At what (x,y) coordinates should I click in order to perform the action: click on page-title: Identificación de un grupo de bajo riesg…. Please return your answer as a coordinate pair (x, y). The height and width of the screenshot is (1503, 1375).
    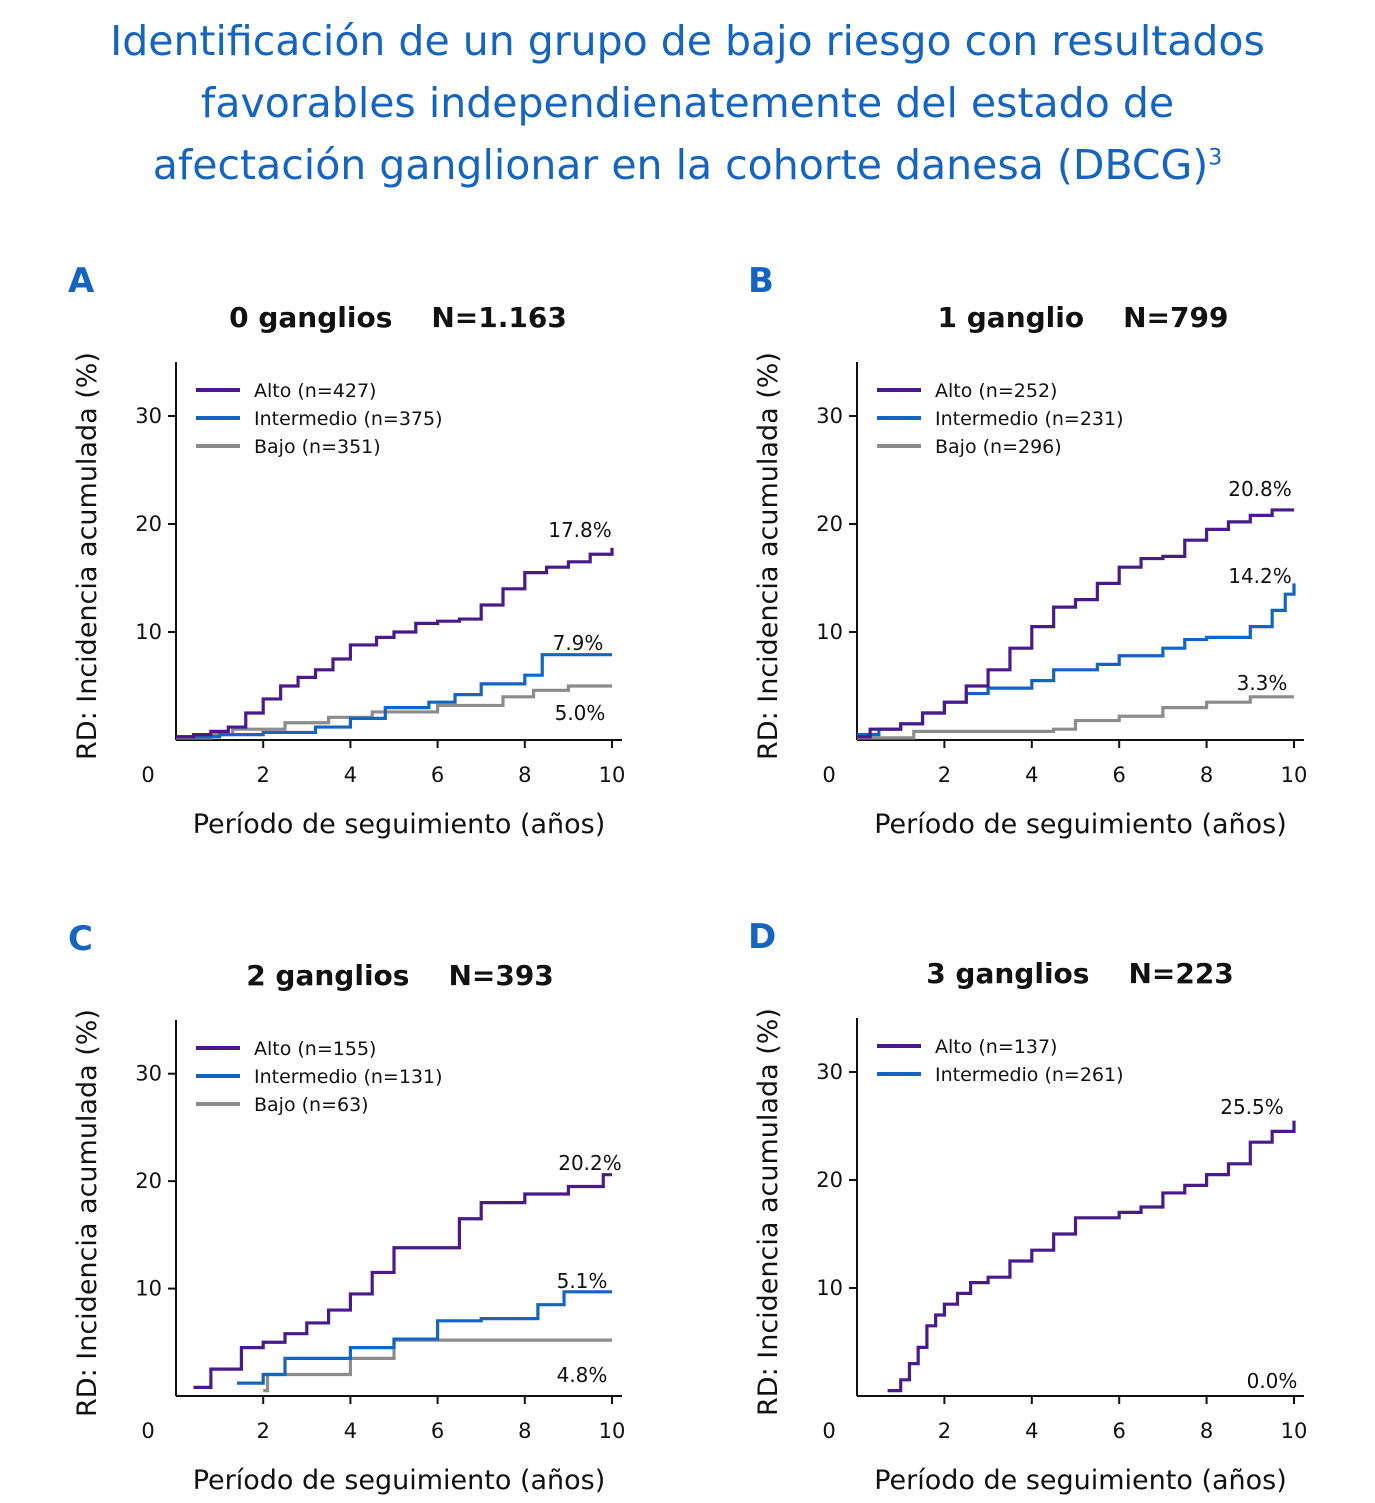
    Looking at the image, I should click on (687, 103).